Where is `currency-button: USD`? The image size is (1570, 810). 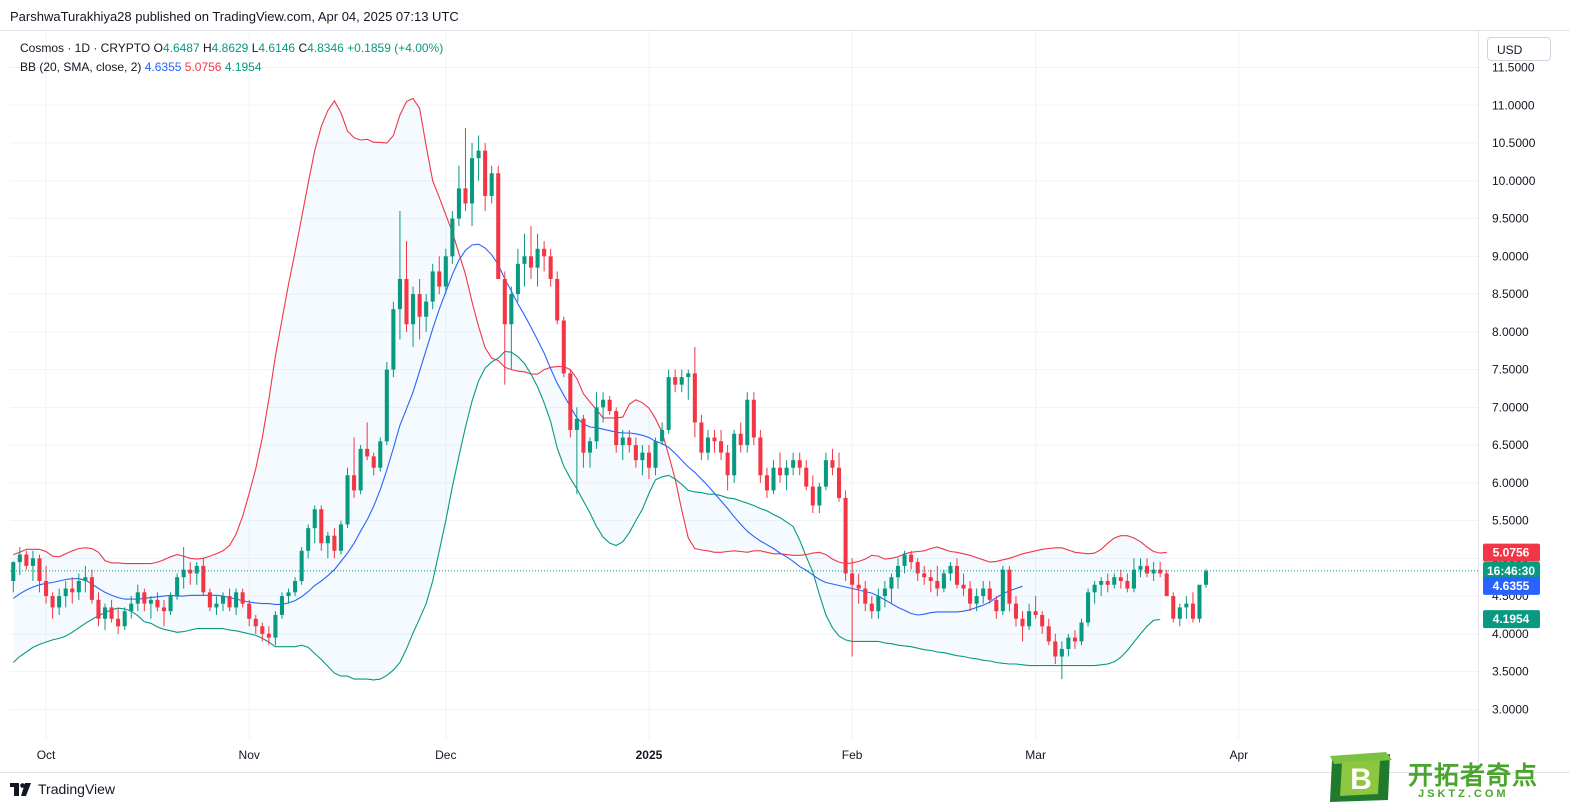 currency-button: USD is located at coordinates (1519, 49).